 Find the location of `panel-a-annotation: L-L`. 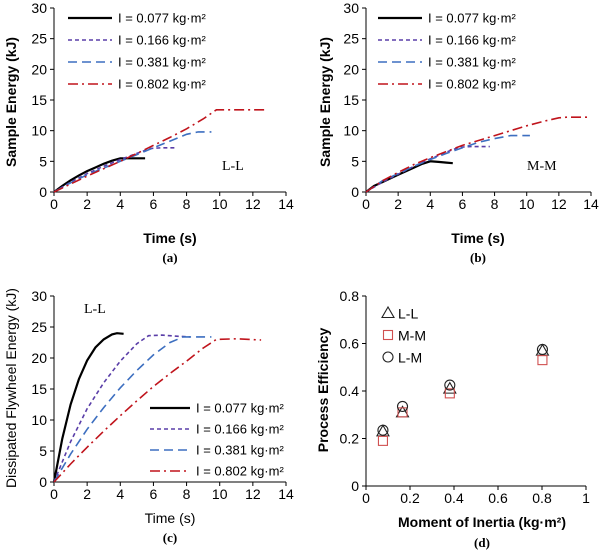

panel-a-annotation: L-L is located at coordinates (233, 166).